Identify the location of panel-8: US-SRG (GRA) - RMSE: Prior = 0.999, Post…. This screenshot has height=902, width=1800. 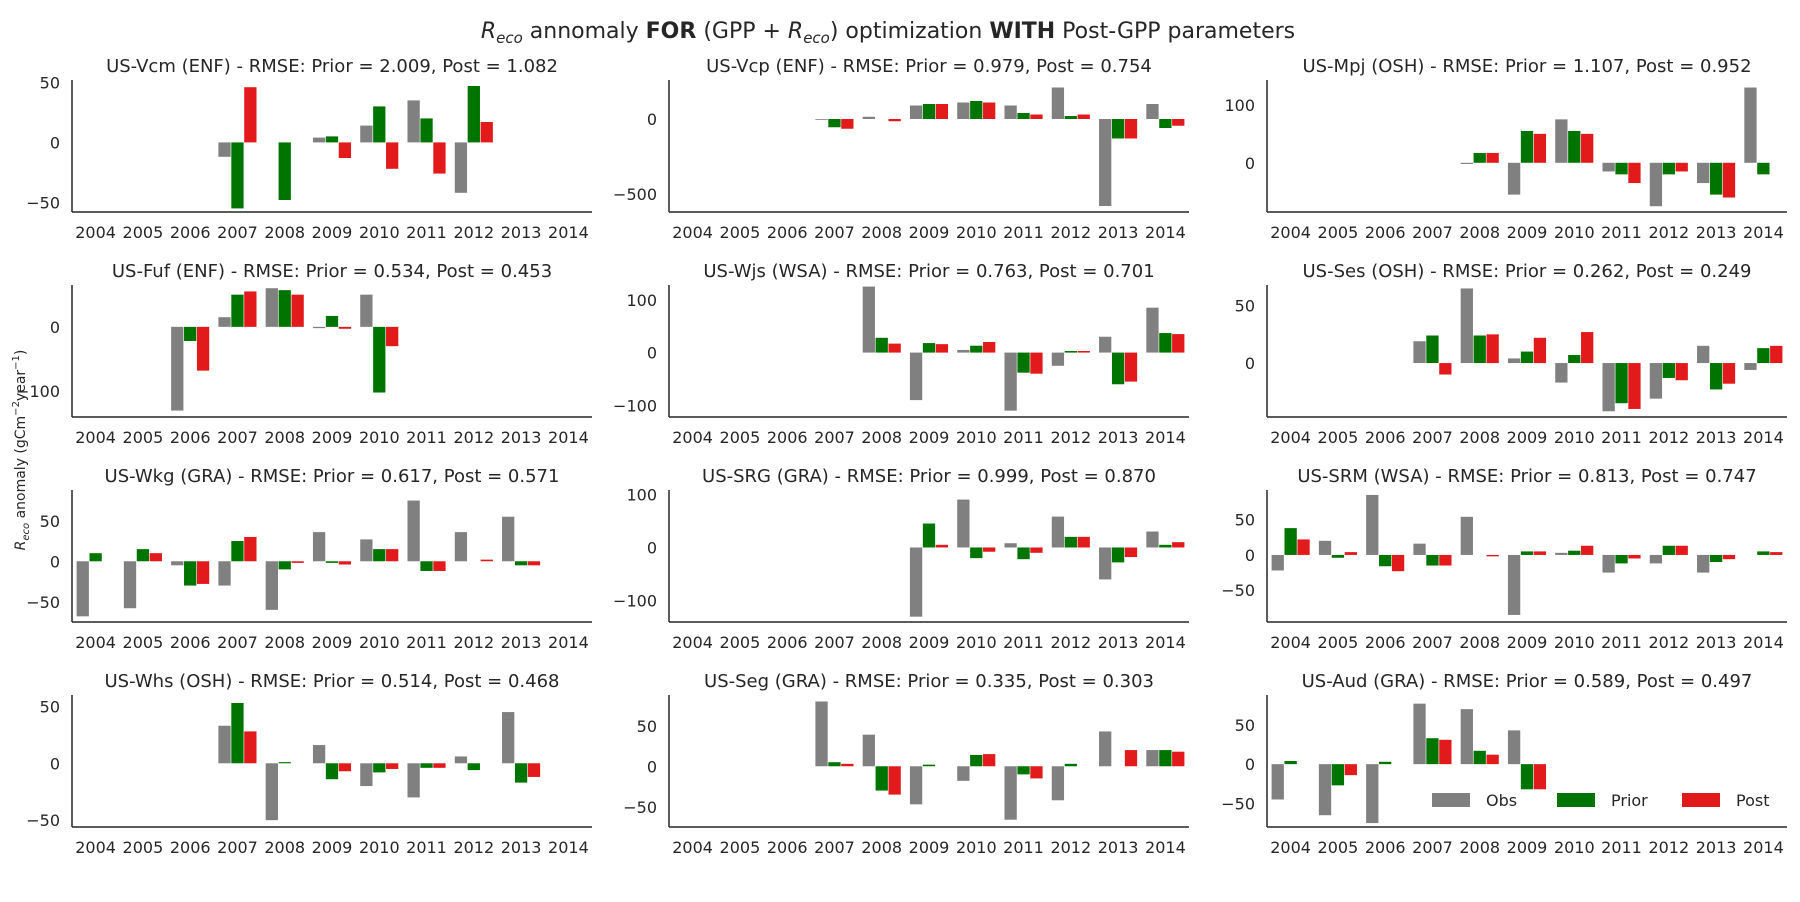
(901, 559).